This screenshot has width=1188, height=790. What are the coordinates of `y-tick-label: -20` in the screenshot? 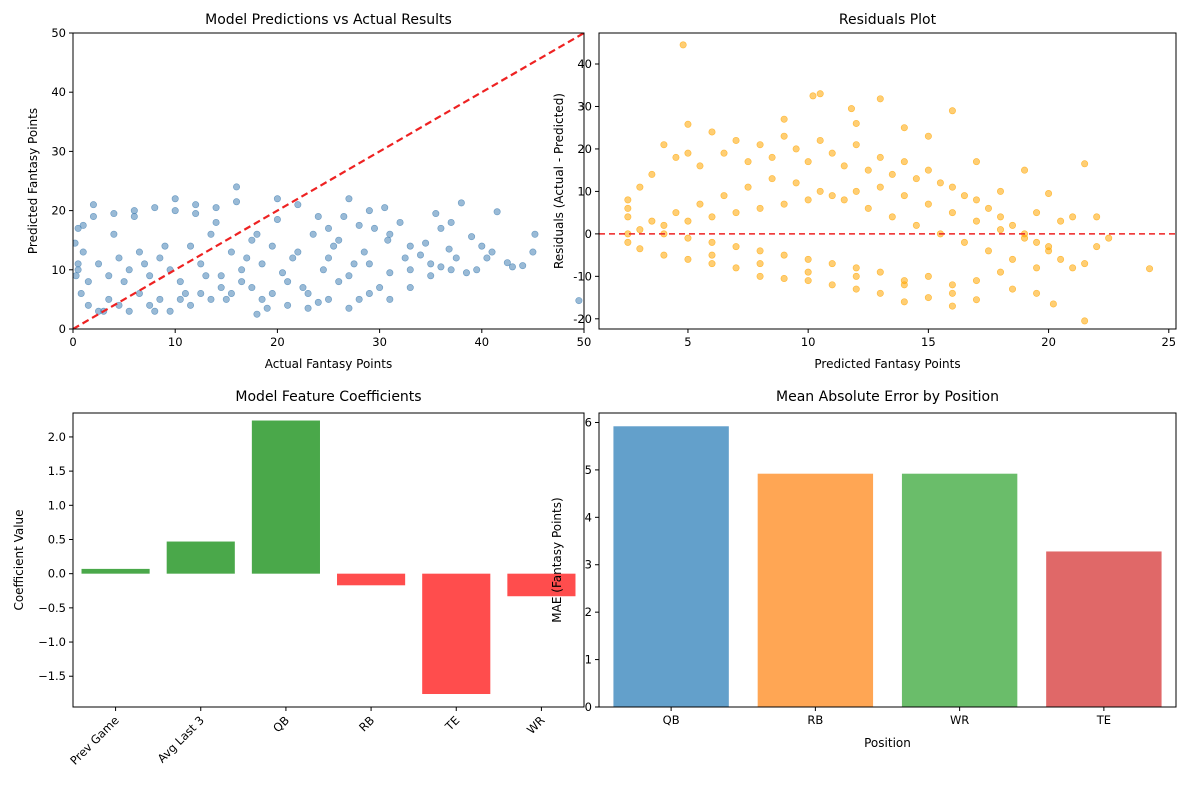 It's located at (582, 319).